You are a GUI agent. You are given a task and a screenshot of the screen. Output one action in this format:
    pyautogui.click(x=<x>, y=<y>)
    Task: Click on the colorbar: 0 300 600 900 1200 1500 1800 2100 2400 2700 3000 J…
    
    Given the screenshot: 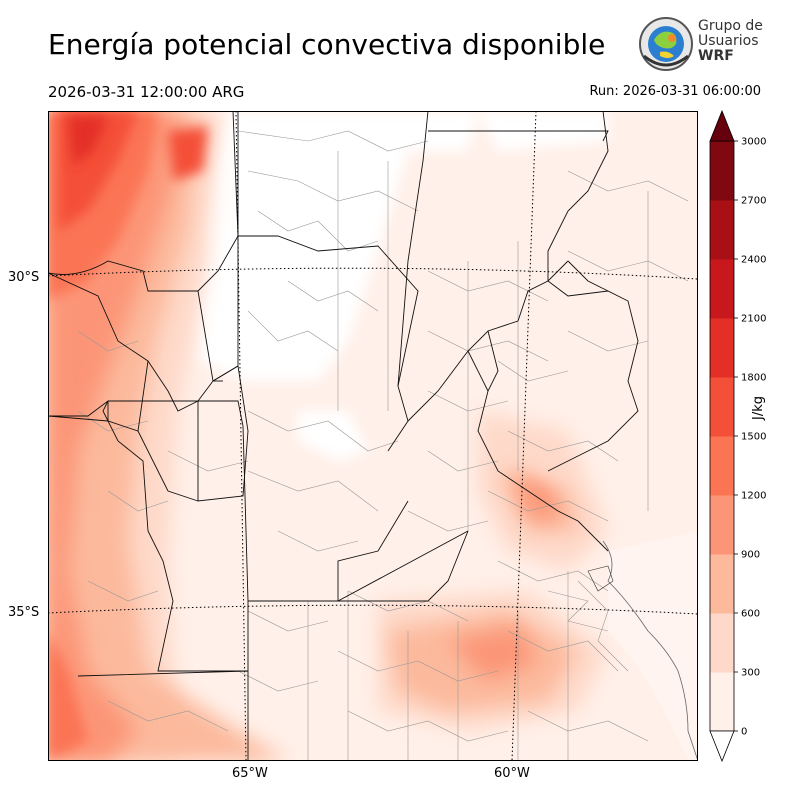 What is the action you would take?
    pyautogui.click(x=737, y=436)
    